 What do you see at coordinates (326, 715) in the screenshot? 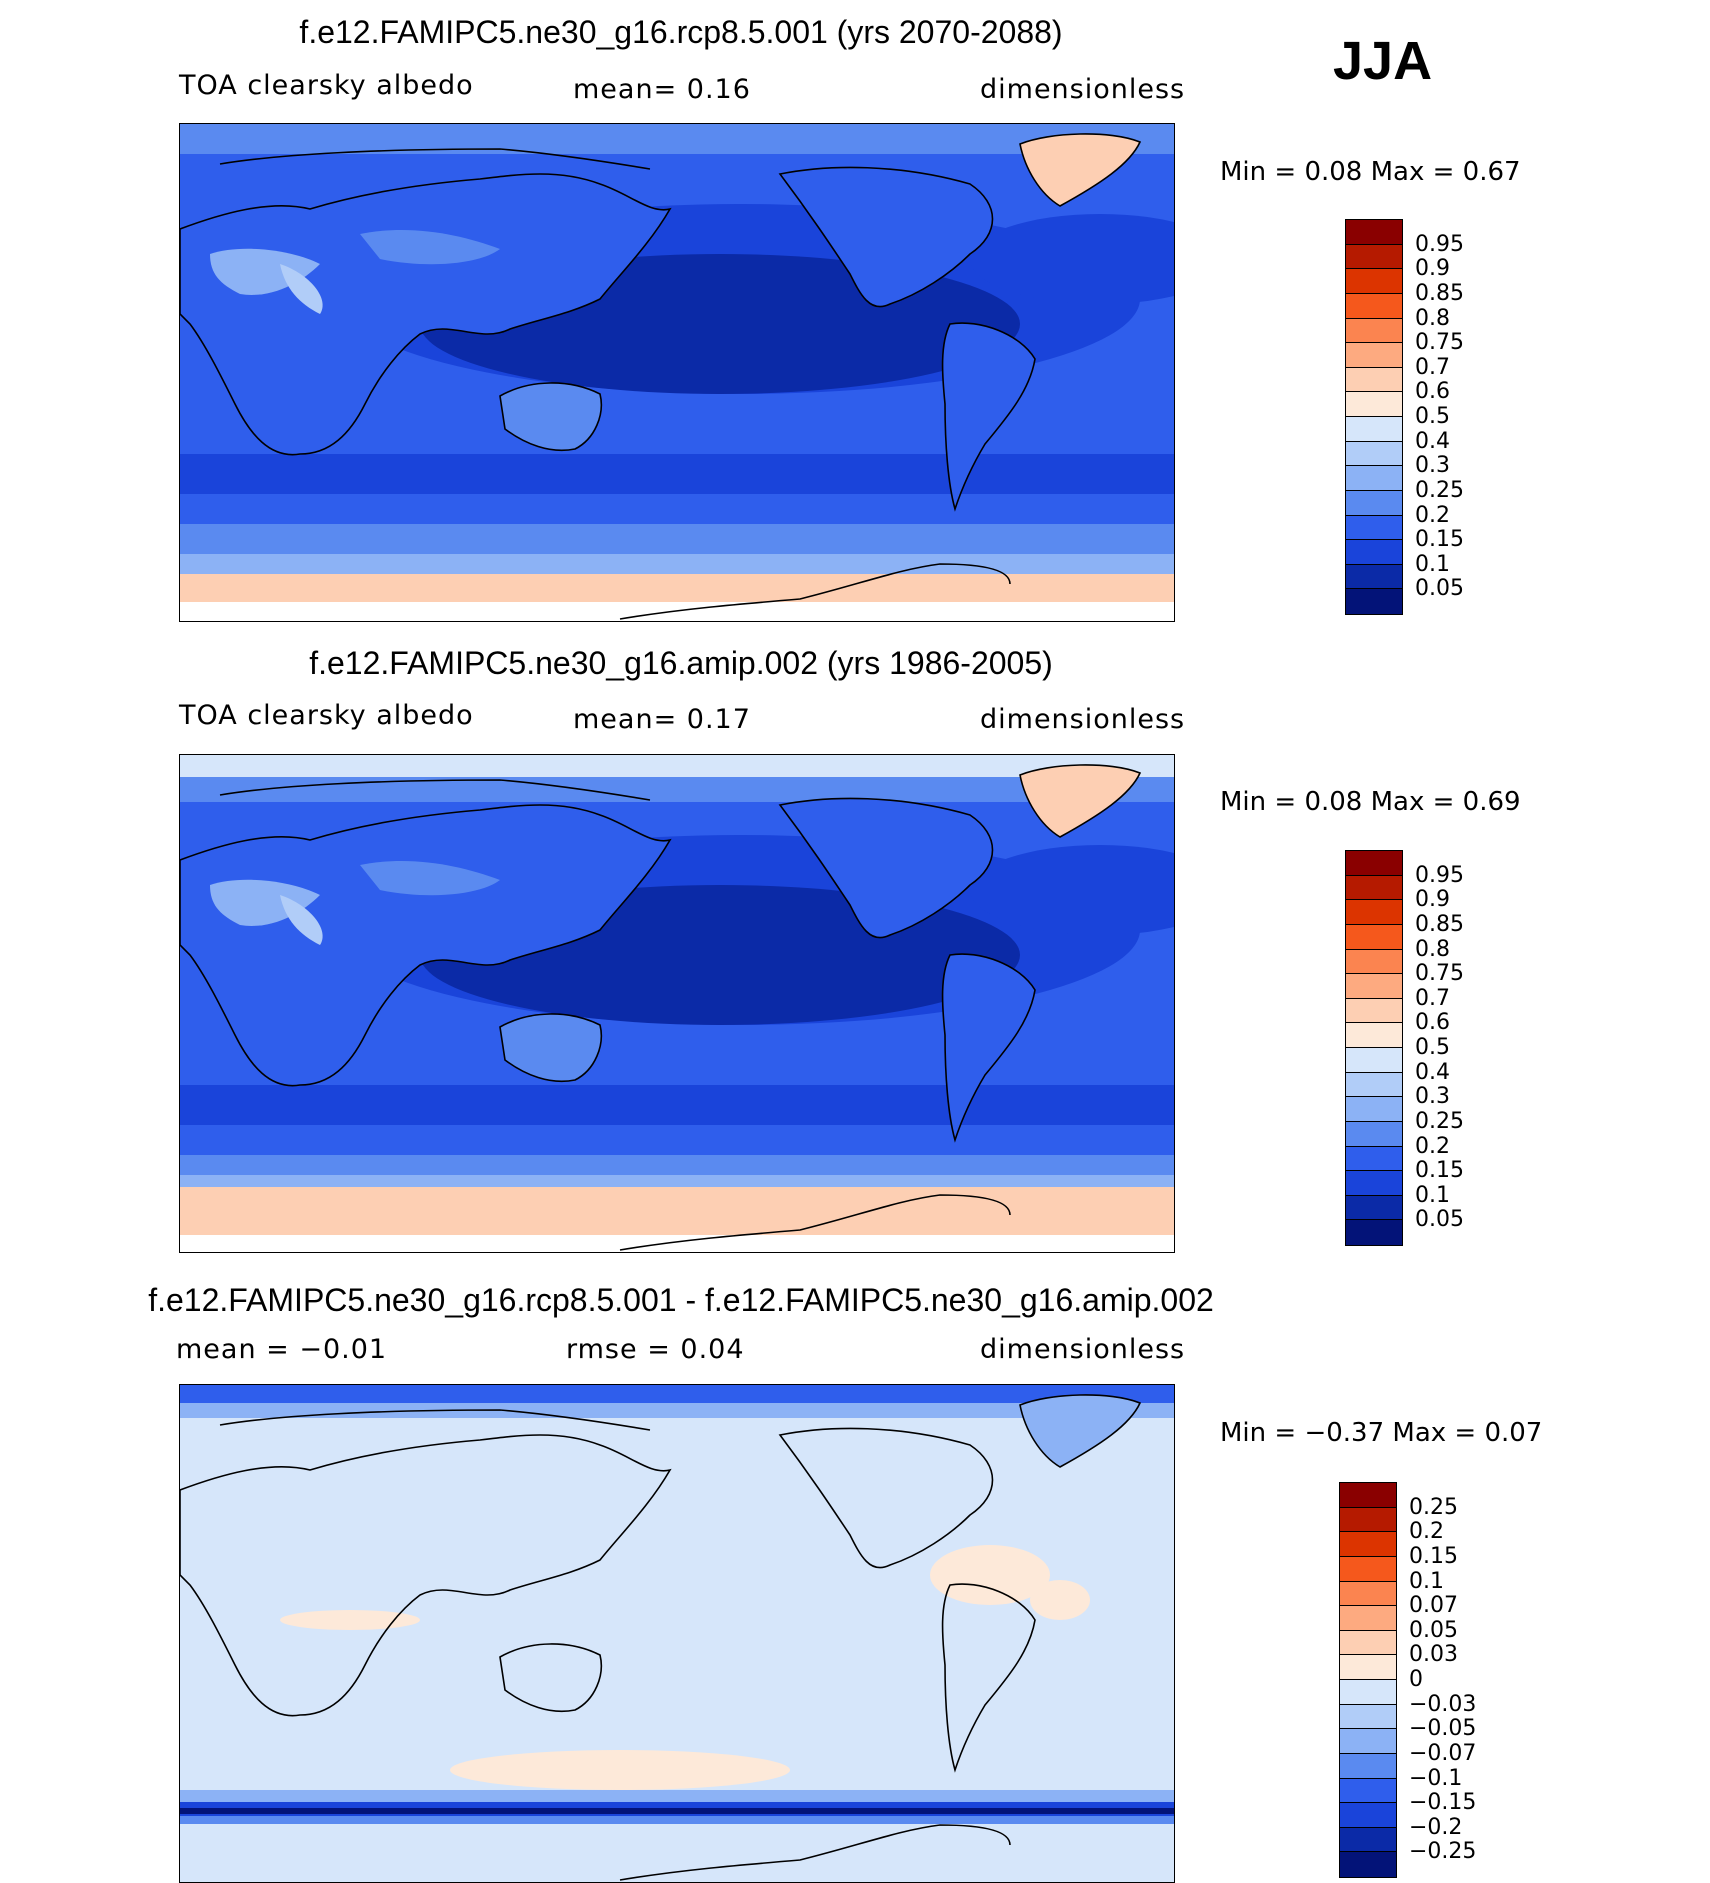
I see `panel2-variable: TOA clearsky albedo` at bounding box center [326, 715].